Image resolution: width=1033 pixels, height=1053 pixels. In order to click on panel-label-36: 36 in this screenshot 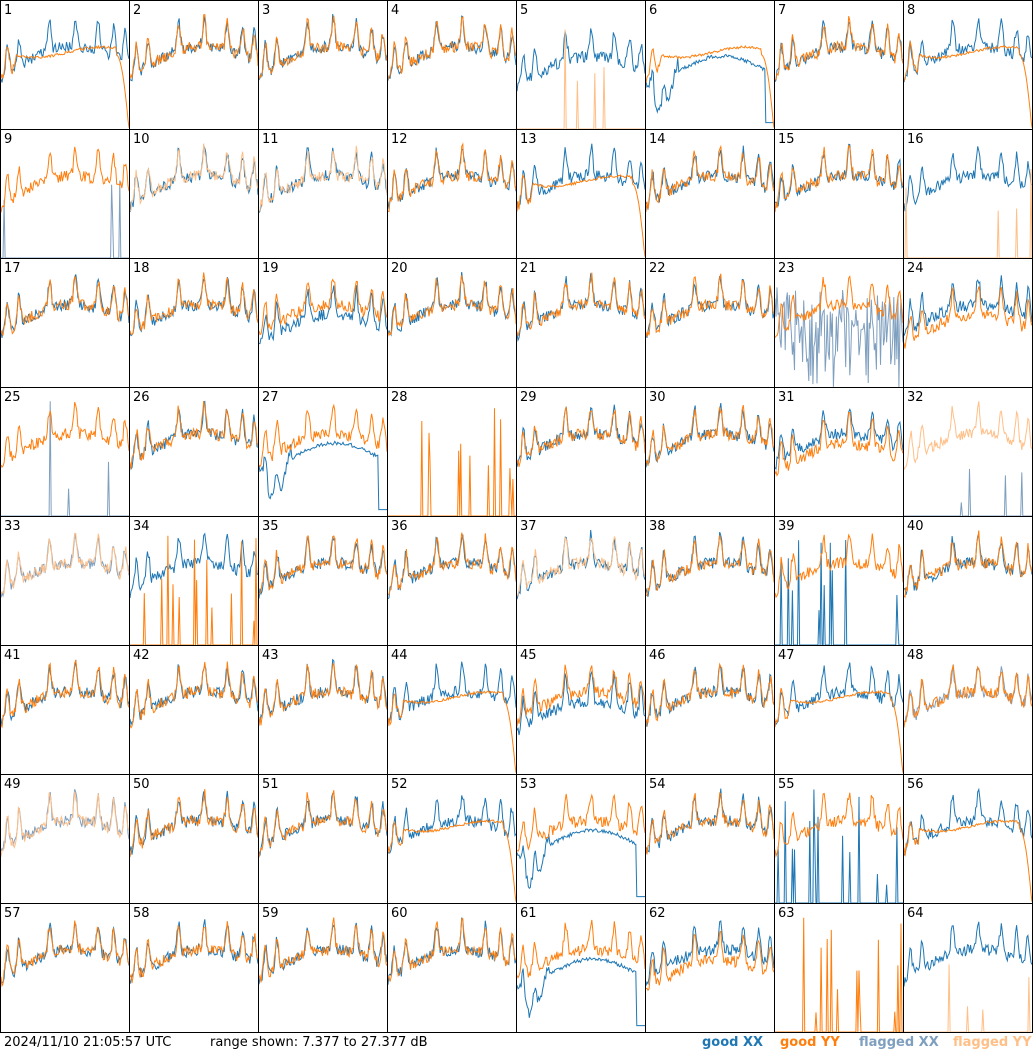, I will do `click(399, 526)`.